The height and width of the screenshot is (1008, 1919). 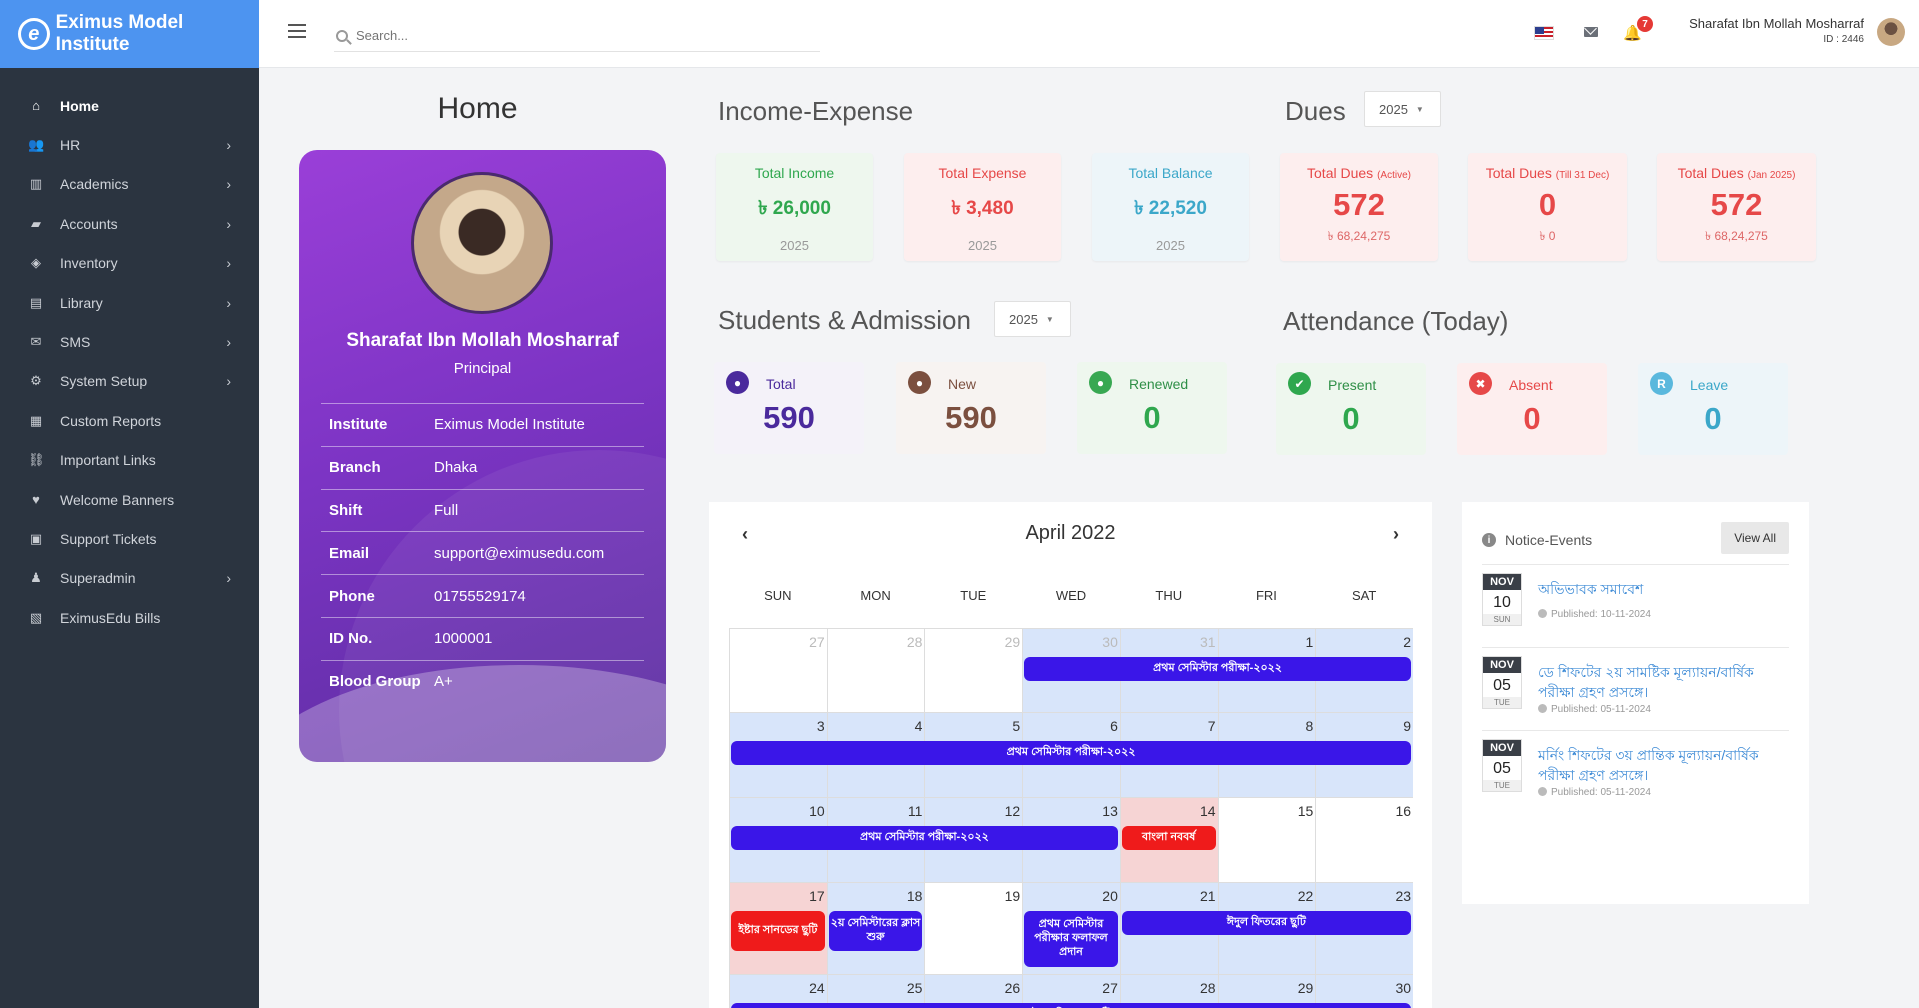 What do you see at coordinates (1776, 23) in the screenshot?
I see `user-name: Sharafat Ibn Mollah Mosharraf` at bounding box center [1776, 23].